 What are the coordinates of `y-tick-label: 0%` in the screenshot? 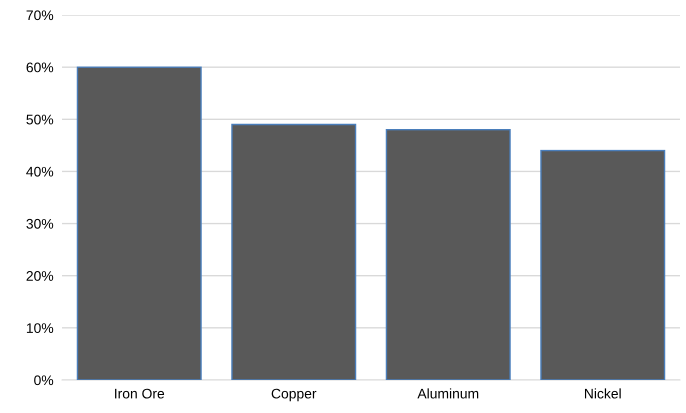 It's located at (44, 380).